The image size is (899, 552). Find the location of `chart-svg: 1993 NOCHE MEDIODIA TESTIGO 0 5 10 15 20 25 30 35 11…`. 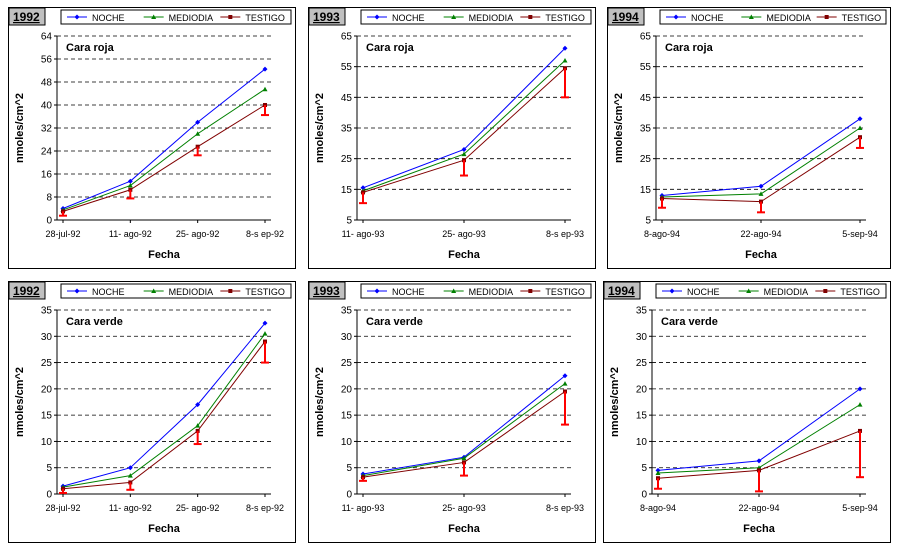

chart-svg: 1993 NOCHE MEDIODIA TESTIGO 0 5 10 15 20 25 30 35 11… is located at coordinates (450, 408).